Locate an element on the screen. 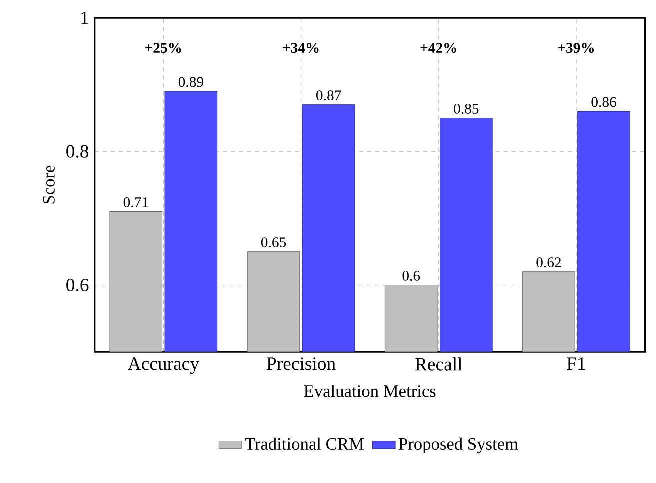 This screenshot has height=483, width=656. y-tick-label: 0.6 is located at coordinates (77, 285).